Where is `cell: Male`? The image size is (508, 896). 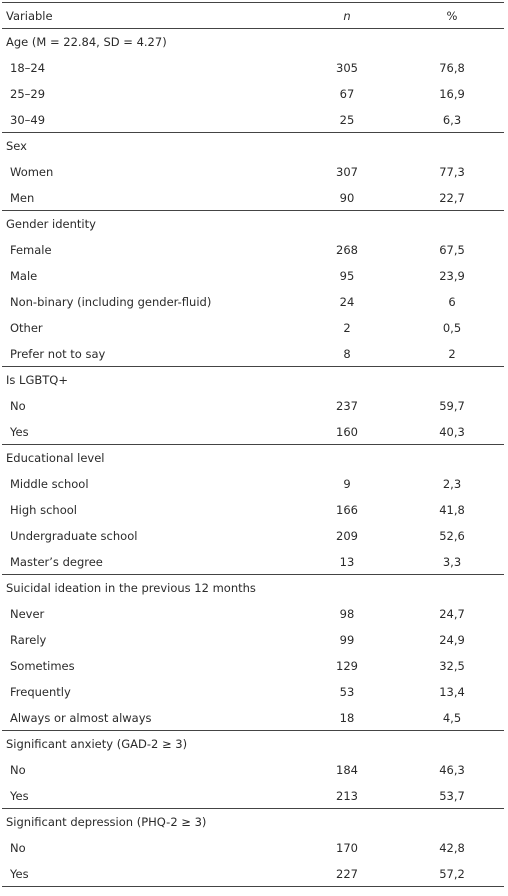 cell: Male is located at coordinates (24, 276).